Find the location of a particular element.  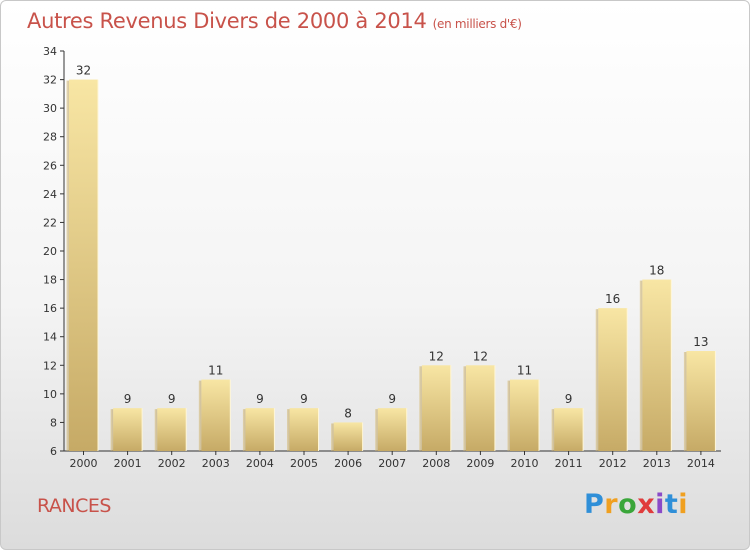

y-tick-label: 24 is located at coordinates (50, 194).